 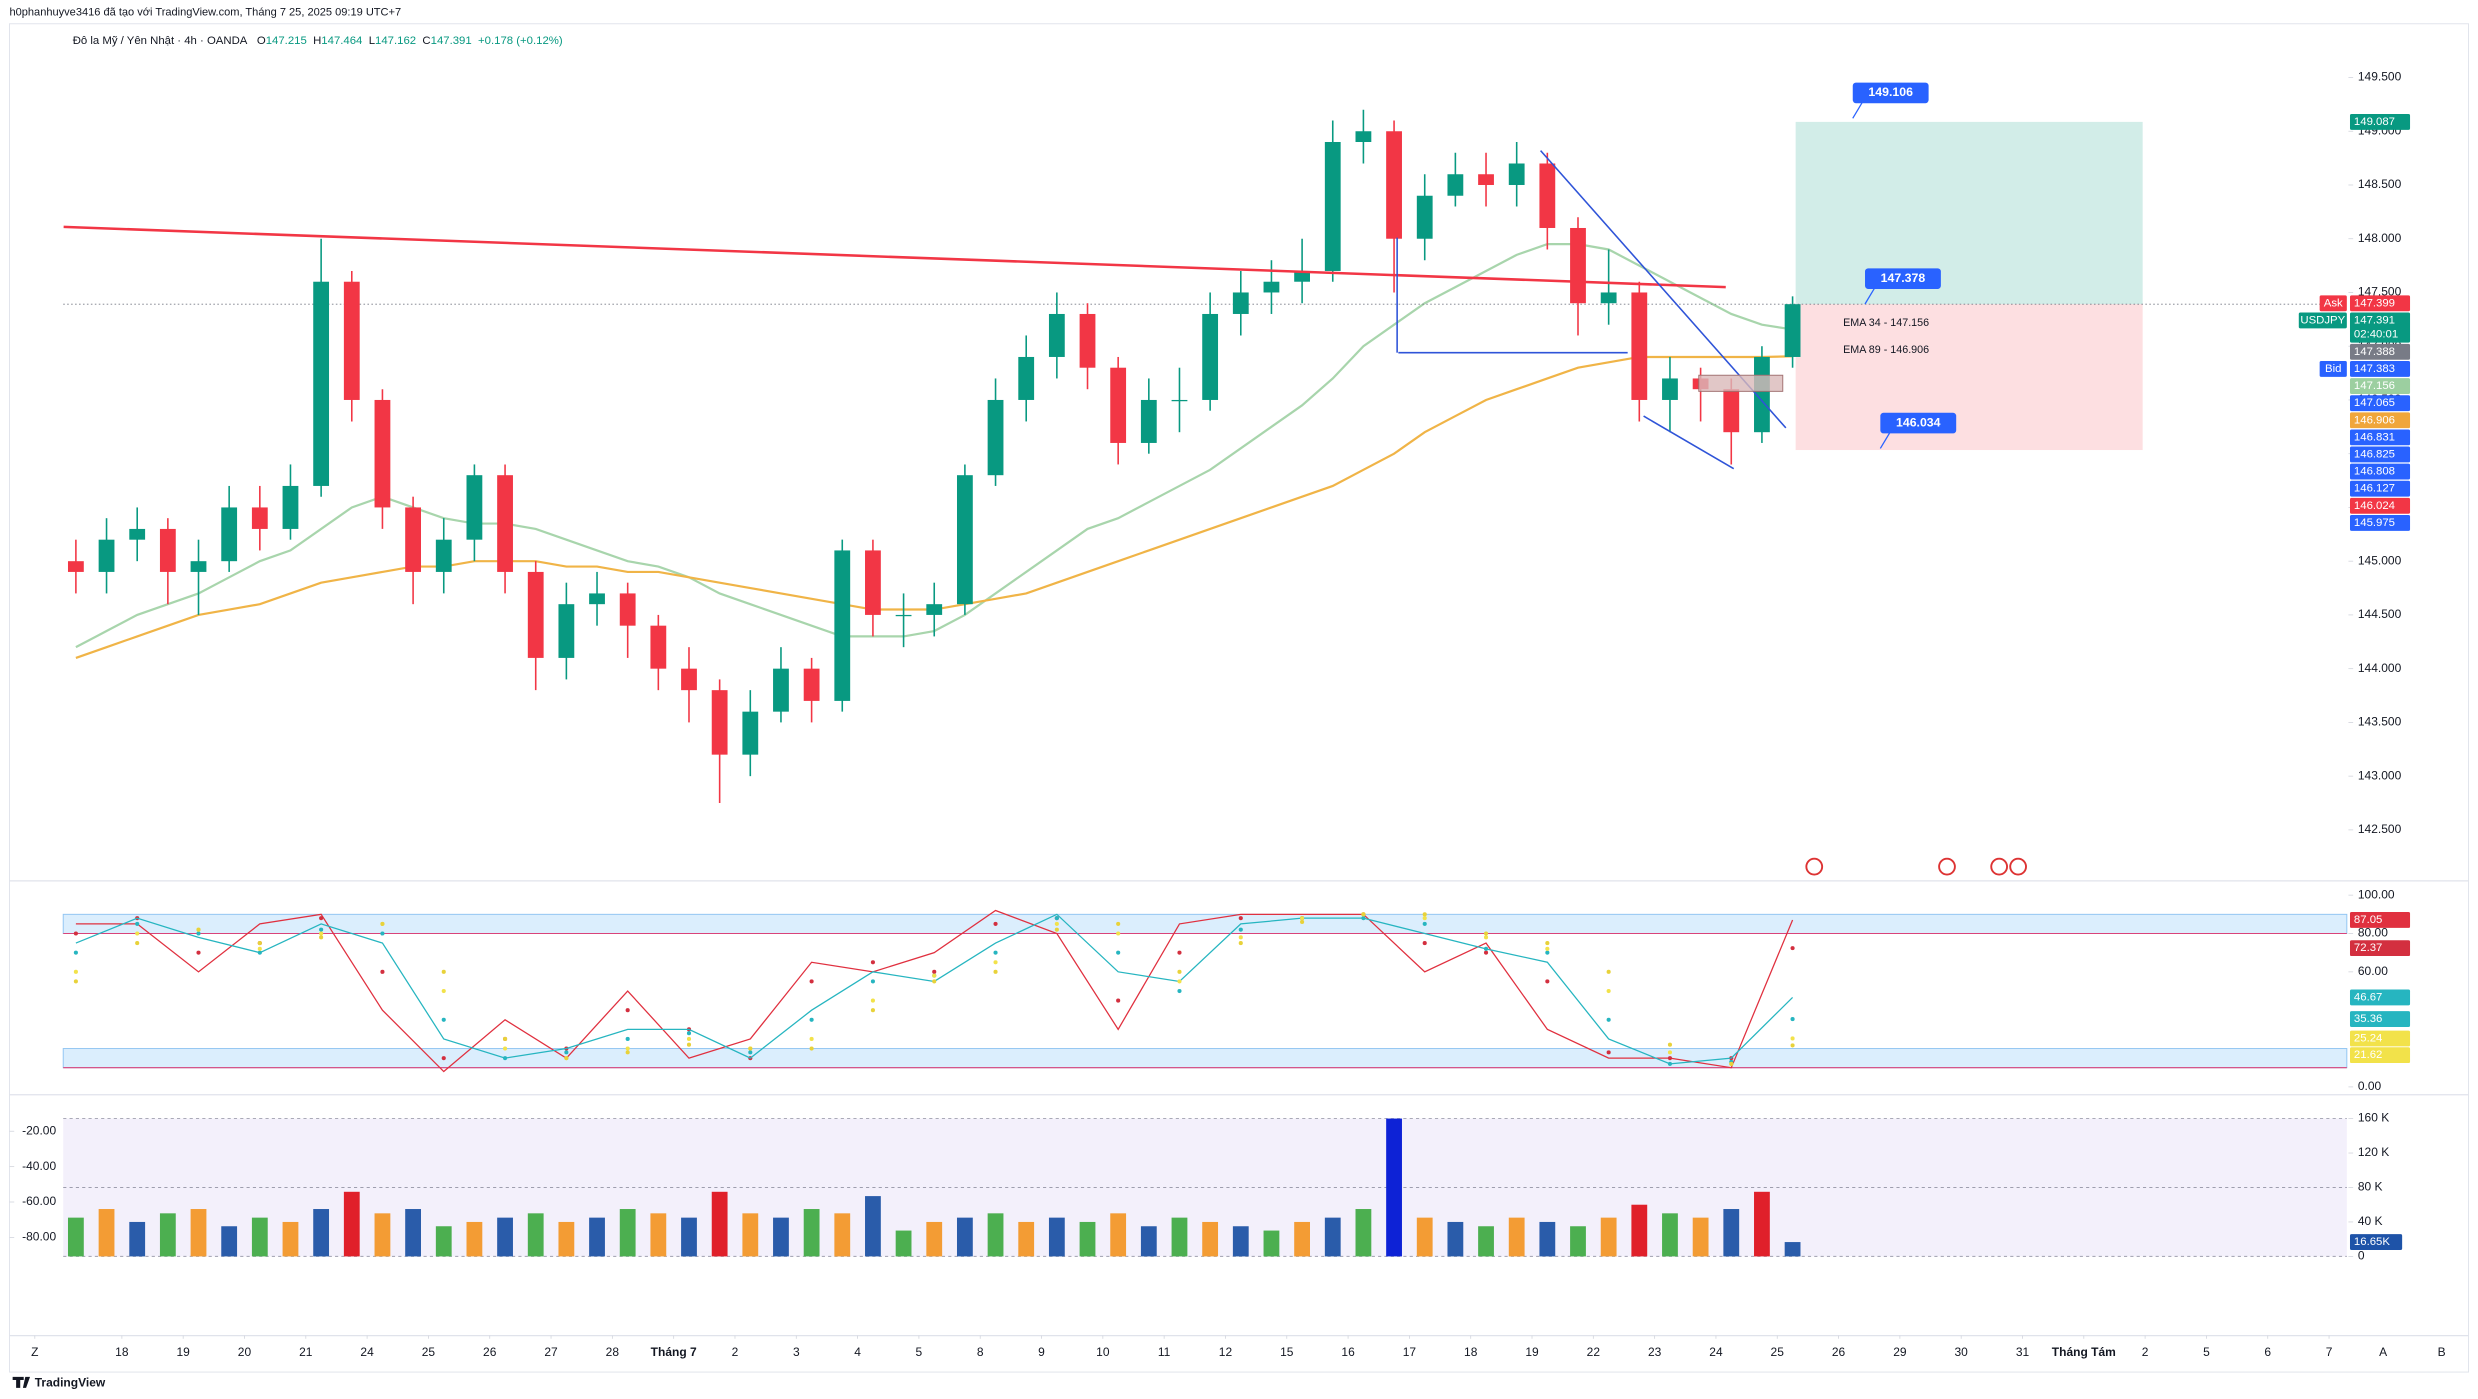 What do you see at coordinates (1716, 1352) in the screenshot?
I see `x-tick-label: 24` at bounding box center [1716, 1352].